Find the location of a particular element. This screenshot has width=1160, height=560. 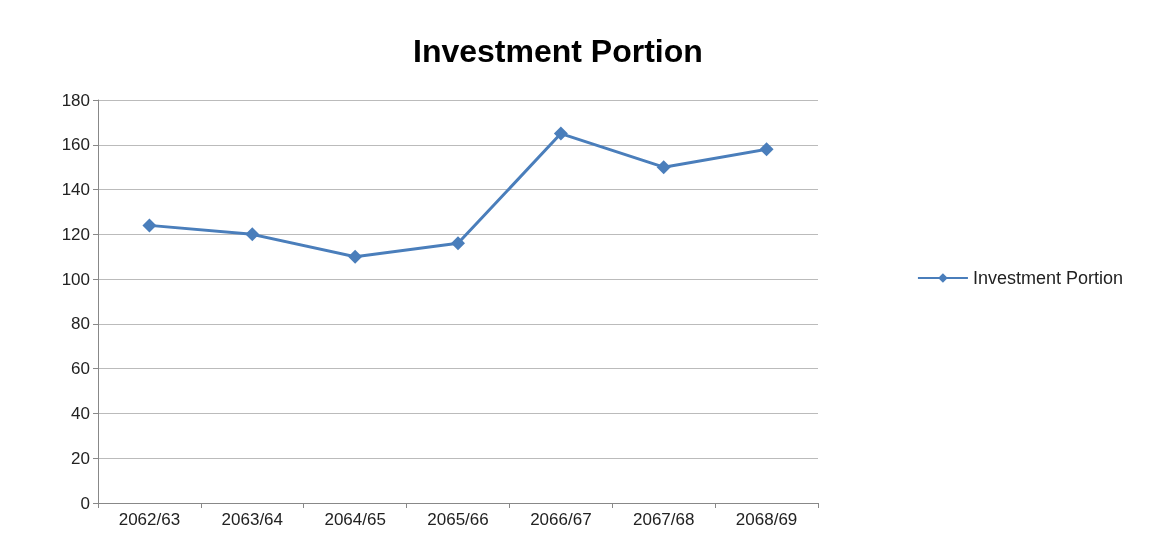

x-tick-label: 2063/64 is located at coordinates (252, 519).